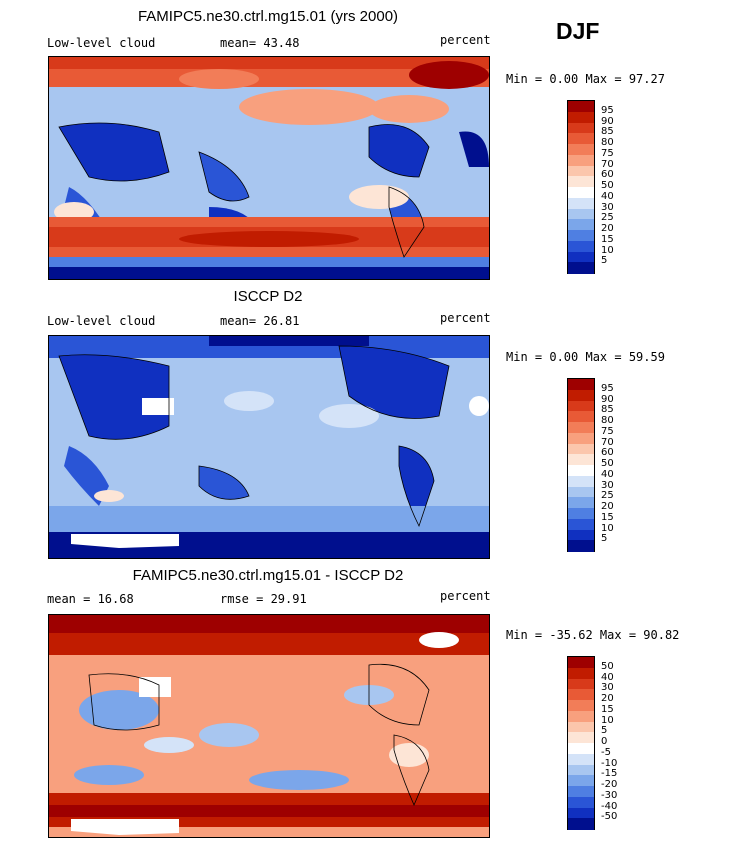  I want to click on panel-2-minmax: Min = 0.00 Max = 59.59, so click(585, 357).